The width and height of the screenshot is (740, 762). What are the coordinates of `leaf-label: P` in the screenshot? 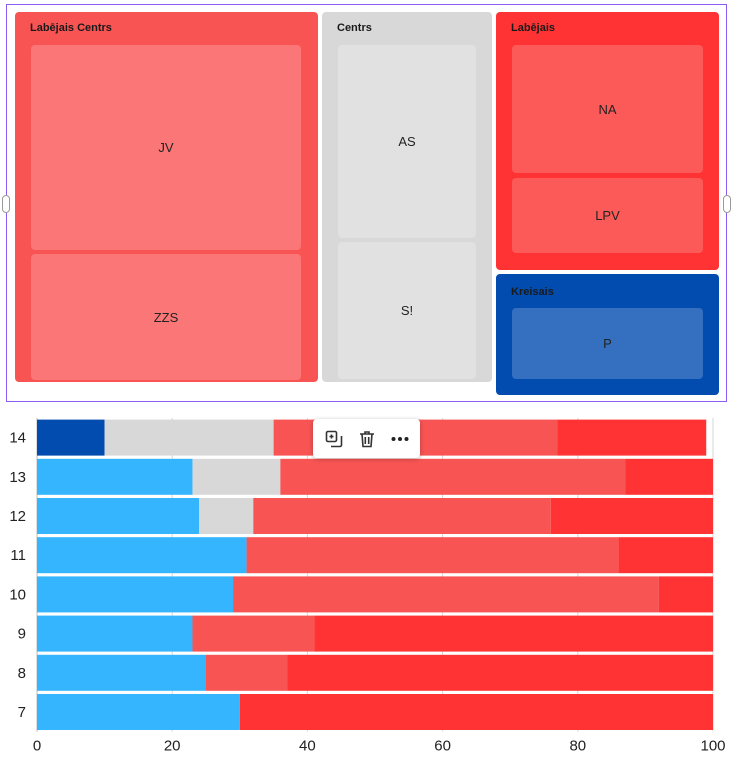 It's located at (607, 343).